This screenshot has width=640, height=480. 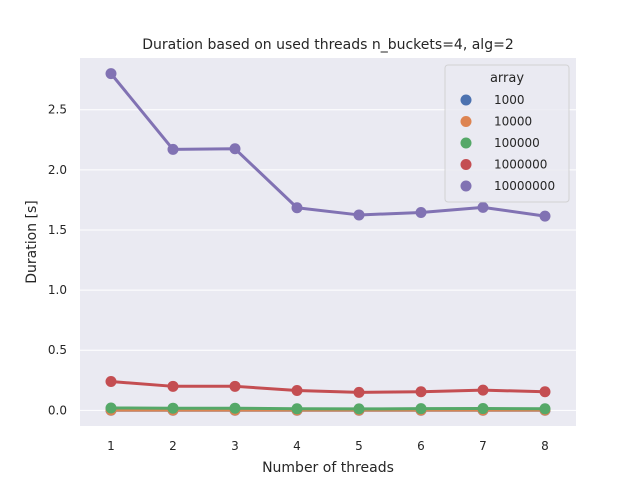 What do you see at coordinates (57, 230) in the screenshot?
I see `y-tick-label: 1.5` at bounding box center [57, 230].